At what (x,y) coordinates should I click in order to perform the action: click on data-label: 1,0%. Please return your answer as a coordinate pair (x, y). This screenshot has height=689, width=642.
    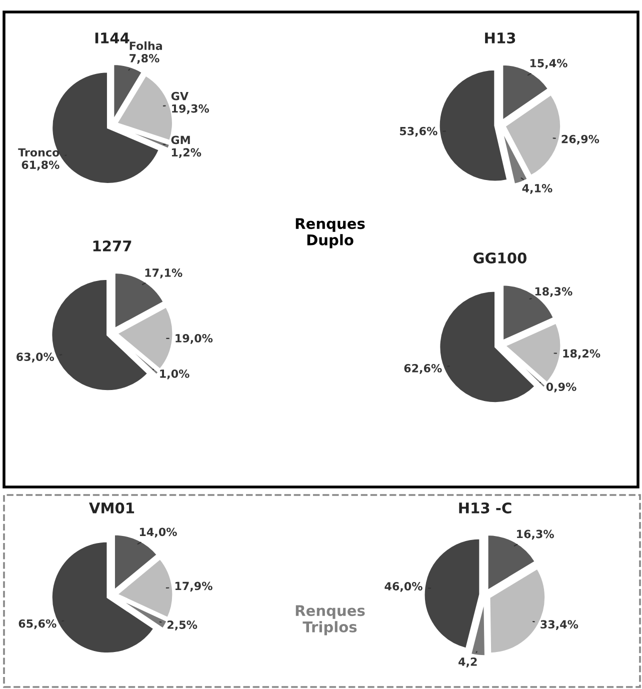
    Looking at the image, I should click on (175, 374).